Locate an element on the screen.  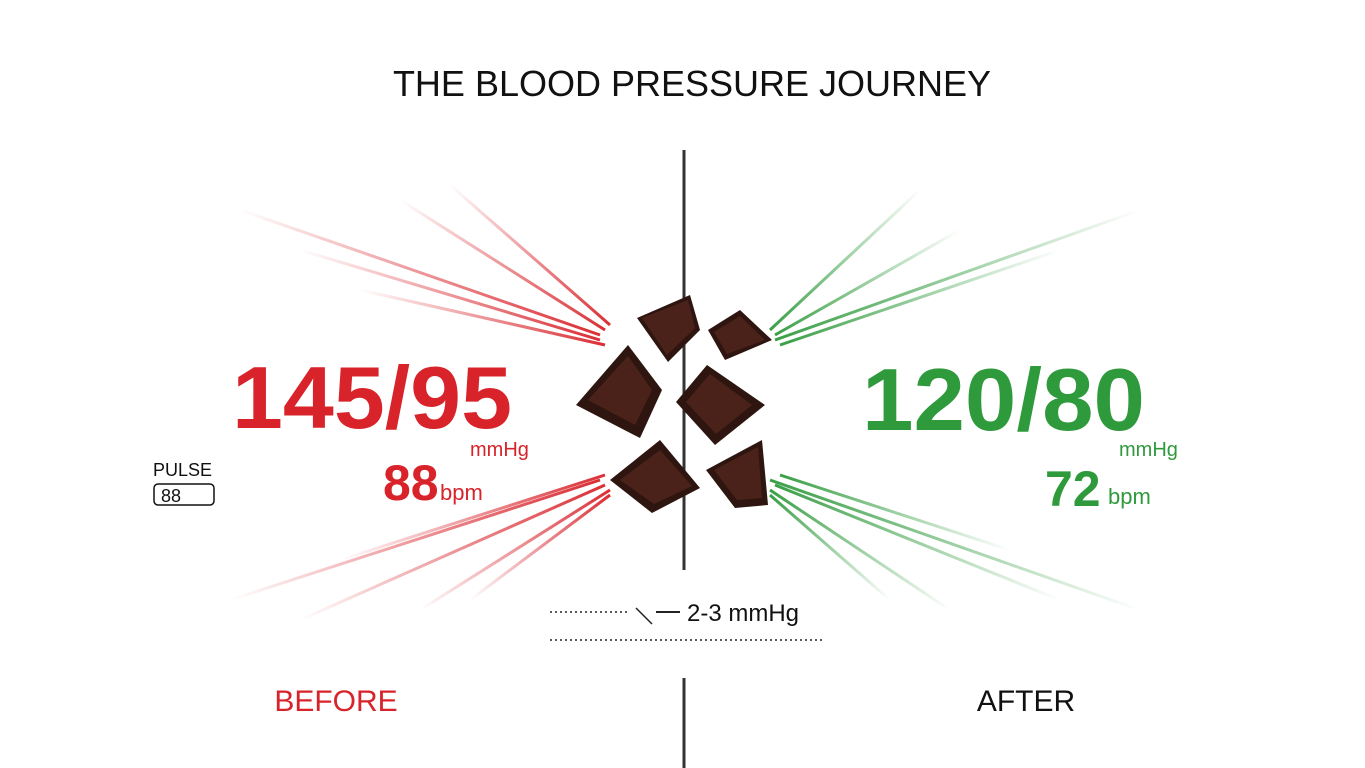
pulse-box is located at coordinates (184, 494).